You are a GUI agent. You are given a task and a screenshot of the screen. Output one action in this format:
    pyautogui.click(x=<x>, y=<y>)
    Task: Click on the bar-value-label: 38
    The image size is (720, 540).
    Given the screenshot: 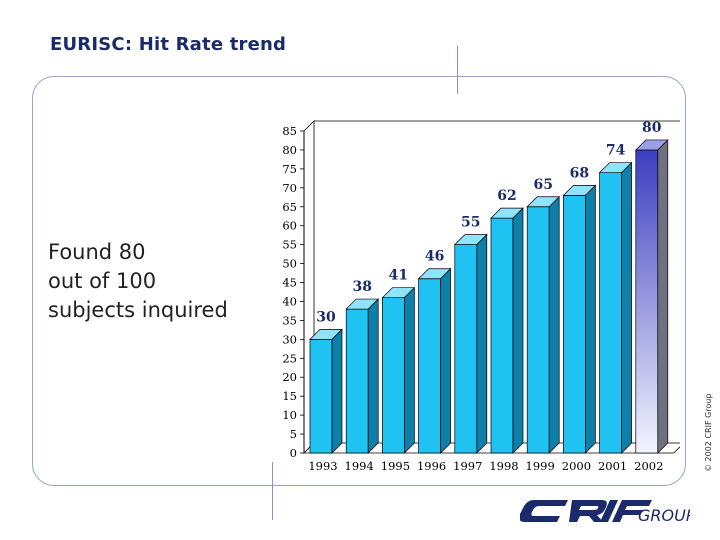 What is the action you would take?
    pyautogui.click(x=361, y=287)
    